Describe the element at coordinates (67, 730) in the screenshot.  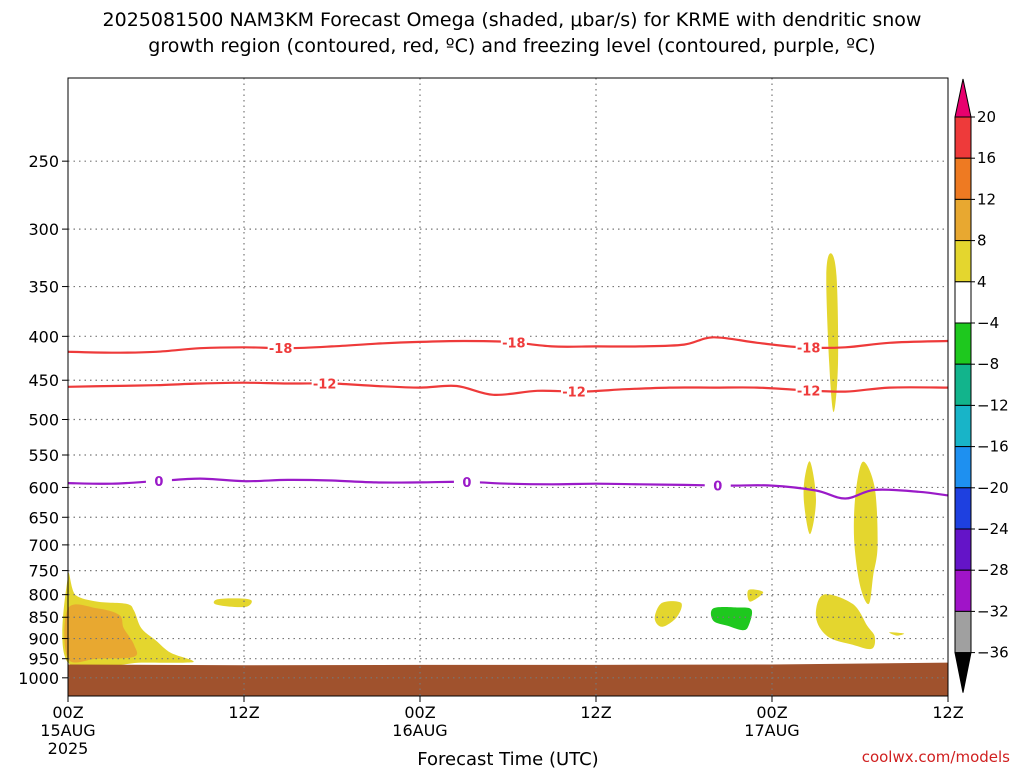
I see `x-tick-date: 15AUG` at that location.